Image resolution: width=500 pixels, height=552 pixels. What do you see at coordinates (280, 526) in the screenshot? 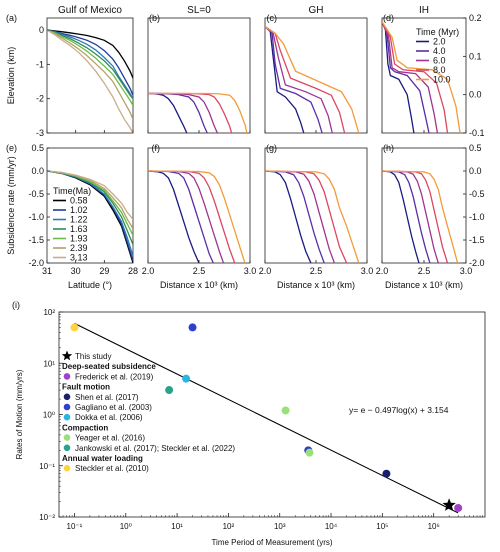
I see `x-tick-label: 10³` at bounding box center [280, 526].